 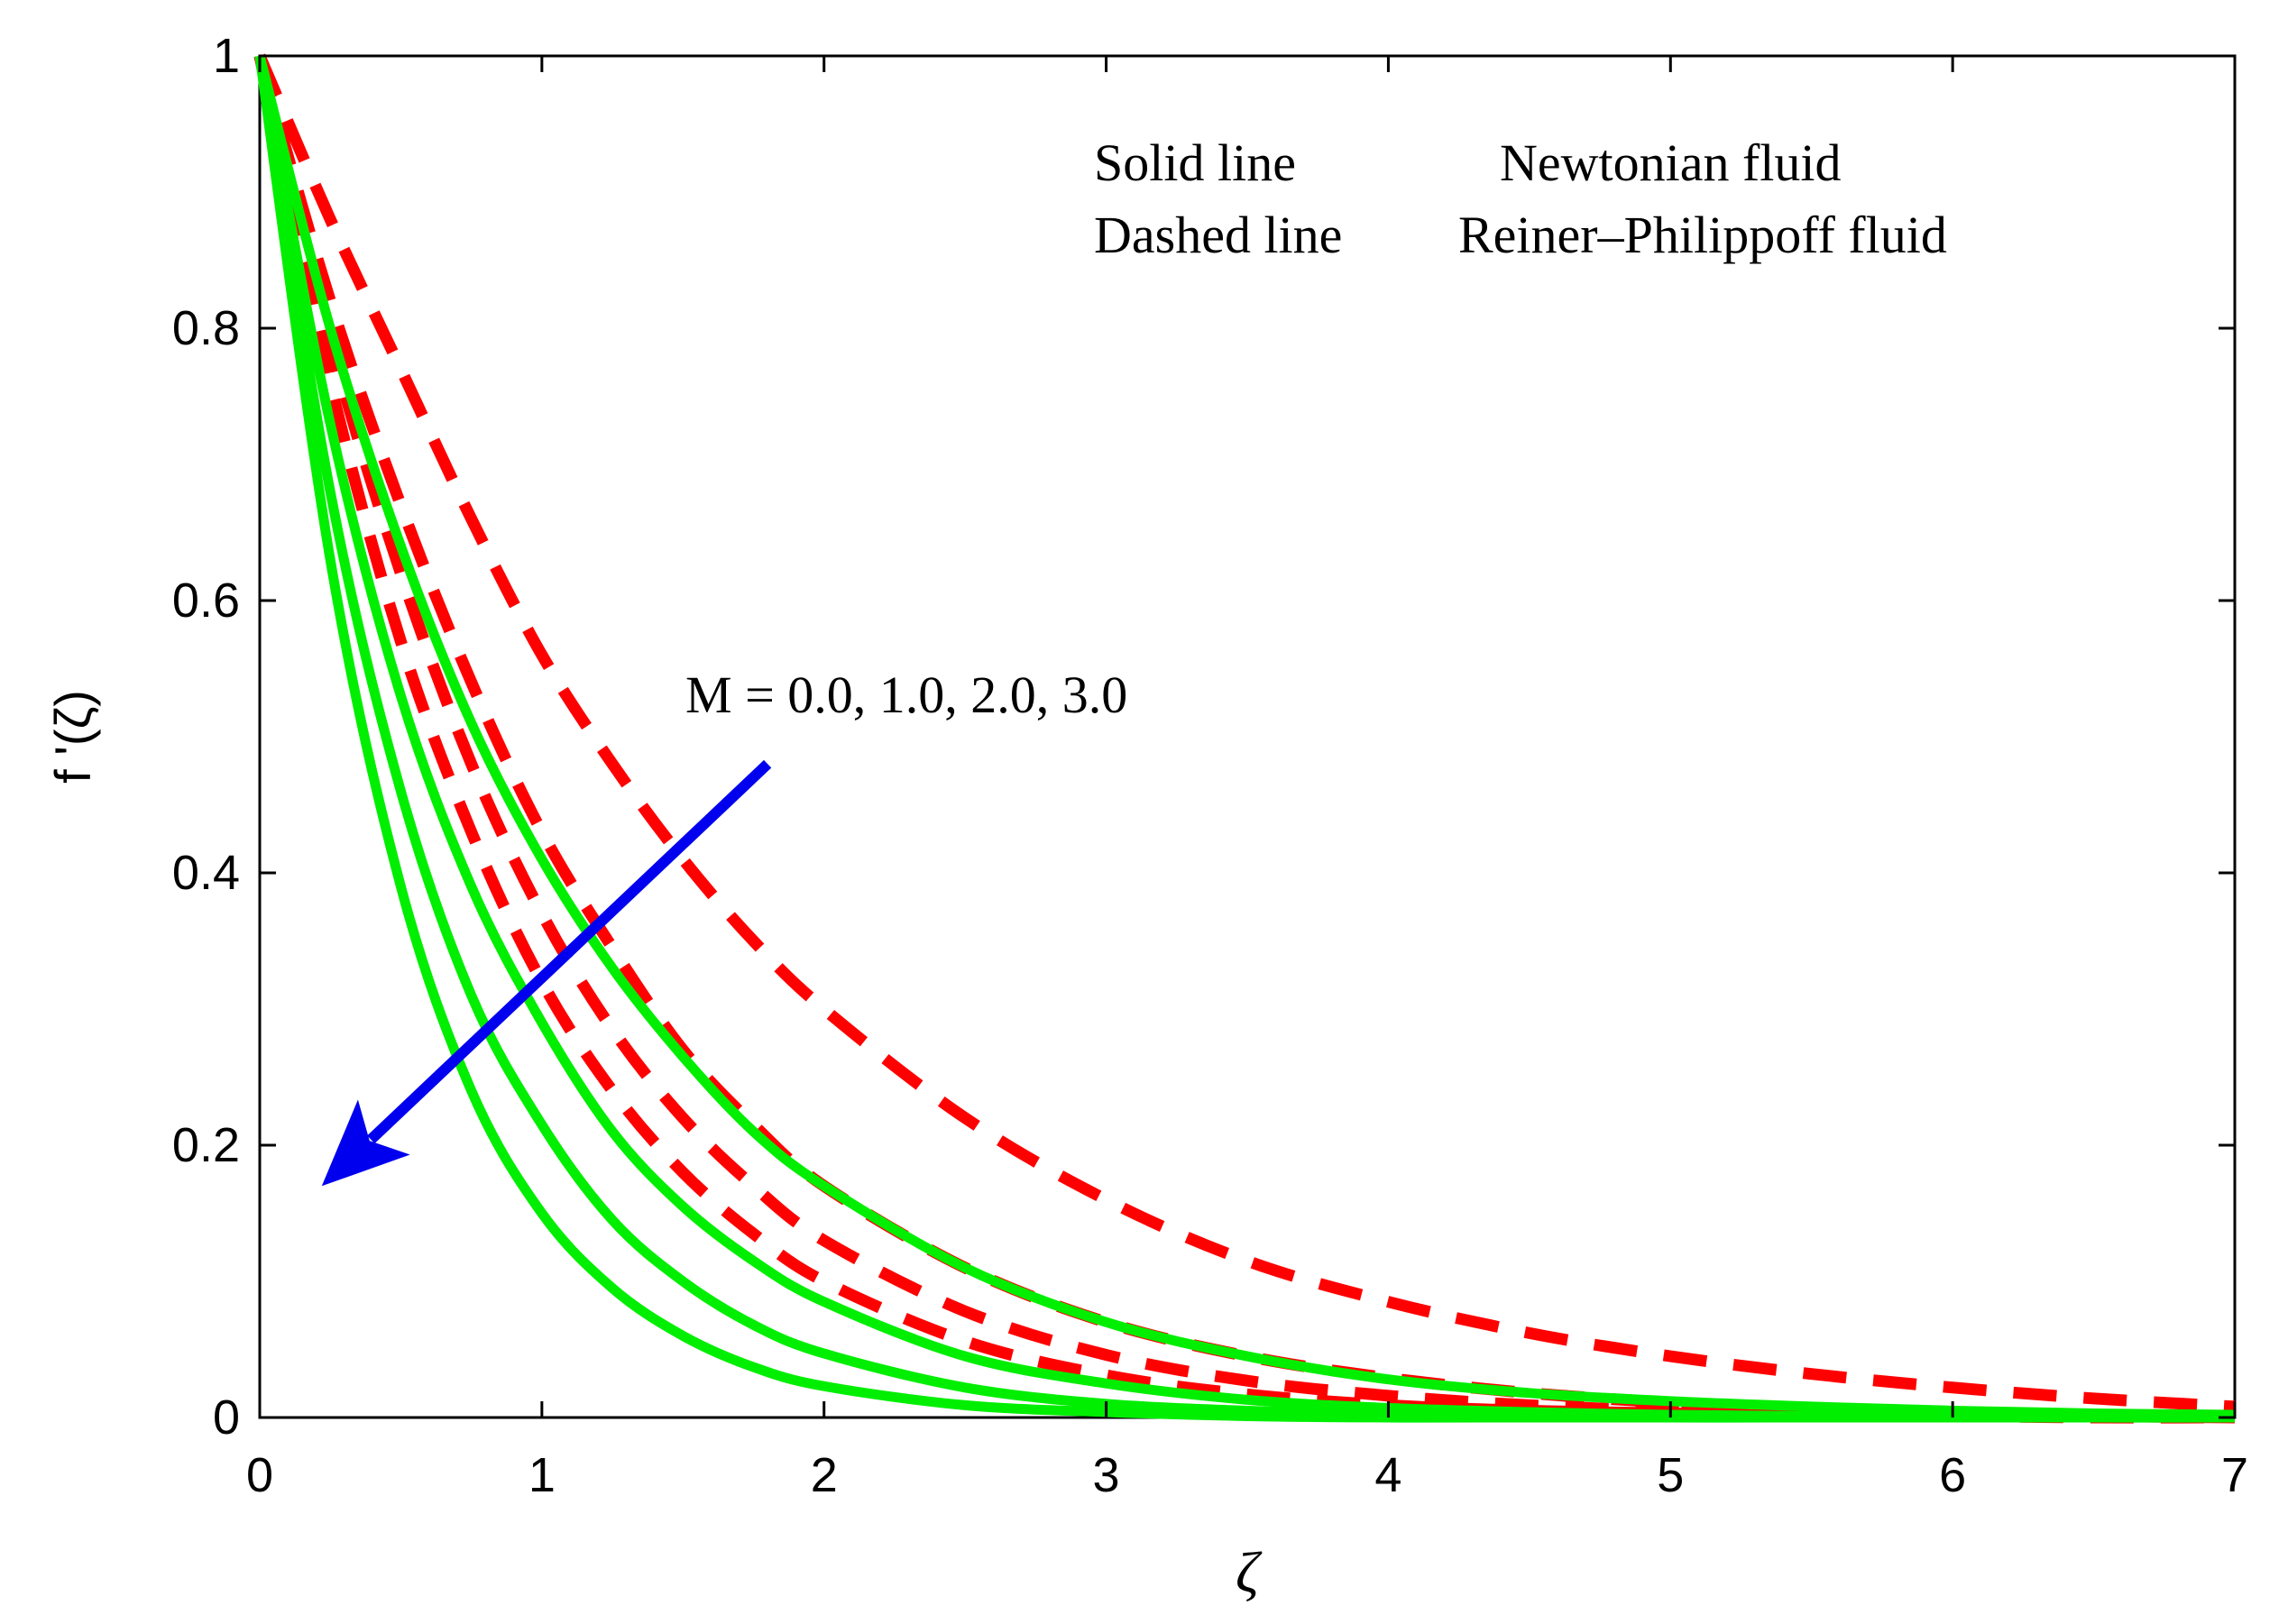 What do you see at coordinates (206, 600) in the screenshot?
I see `y-tick-label: 0.6` at bounding box center [206, 600].